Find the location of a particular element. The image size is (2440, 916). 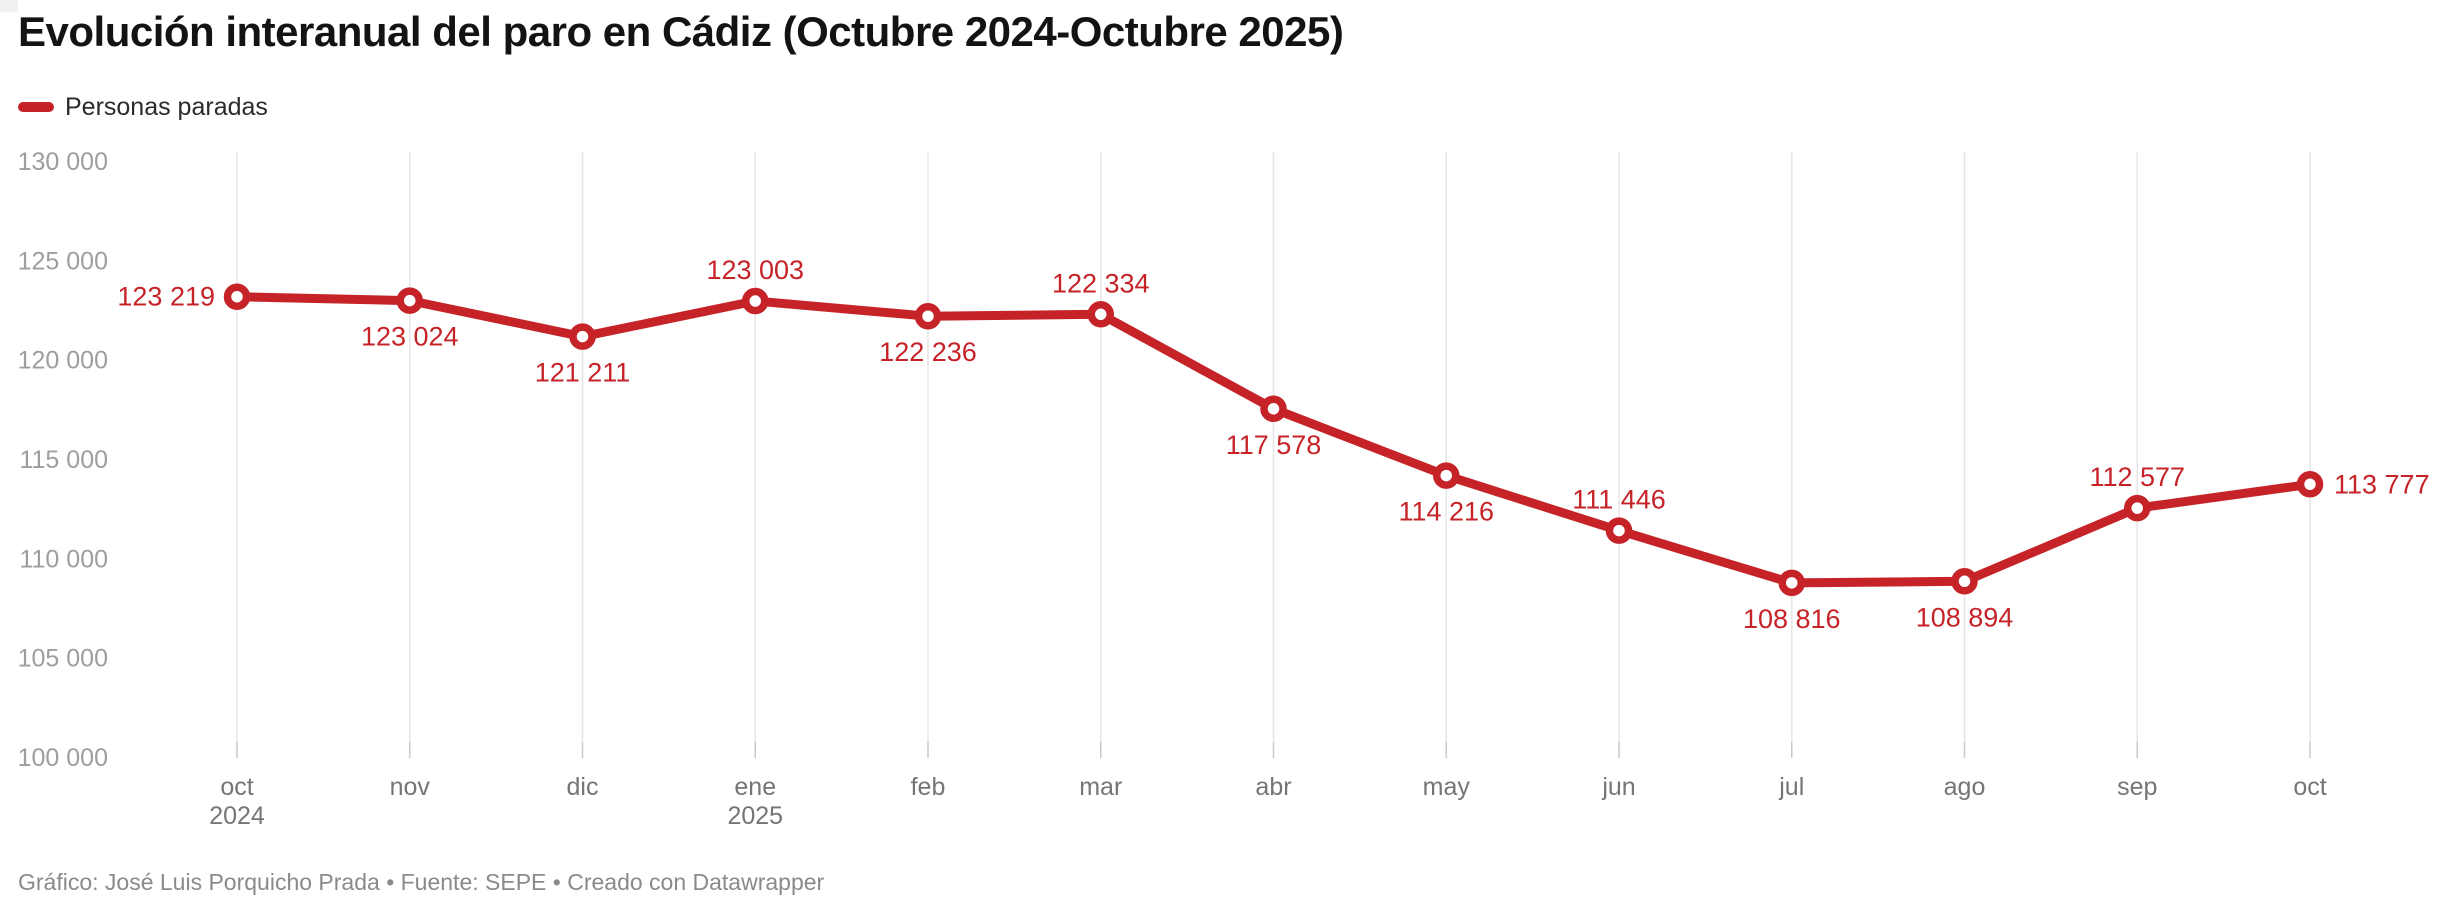

value-label: 123 219 is located at coordinates (166, 297).